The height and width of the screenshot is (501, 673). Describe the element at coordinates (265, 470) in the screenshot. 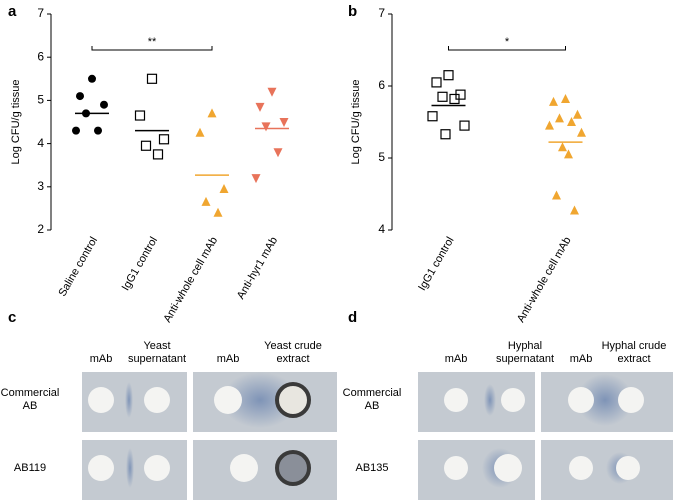

I see `photo` at that location.